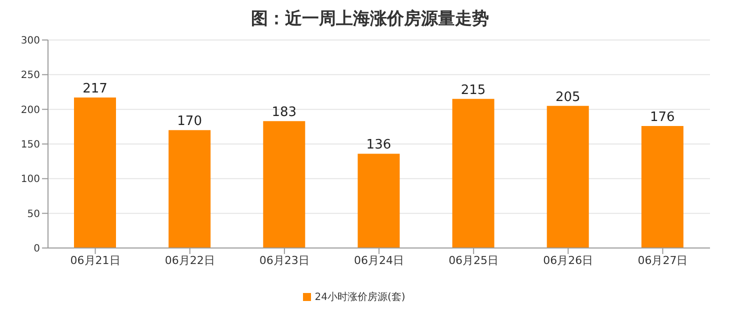 The height and width of the screenshot is (312, 740). Describe the element at coordinates (95, 89) in the screenshot. I see `data-label: 217` at that location.